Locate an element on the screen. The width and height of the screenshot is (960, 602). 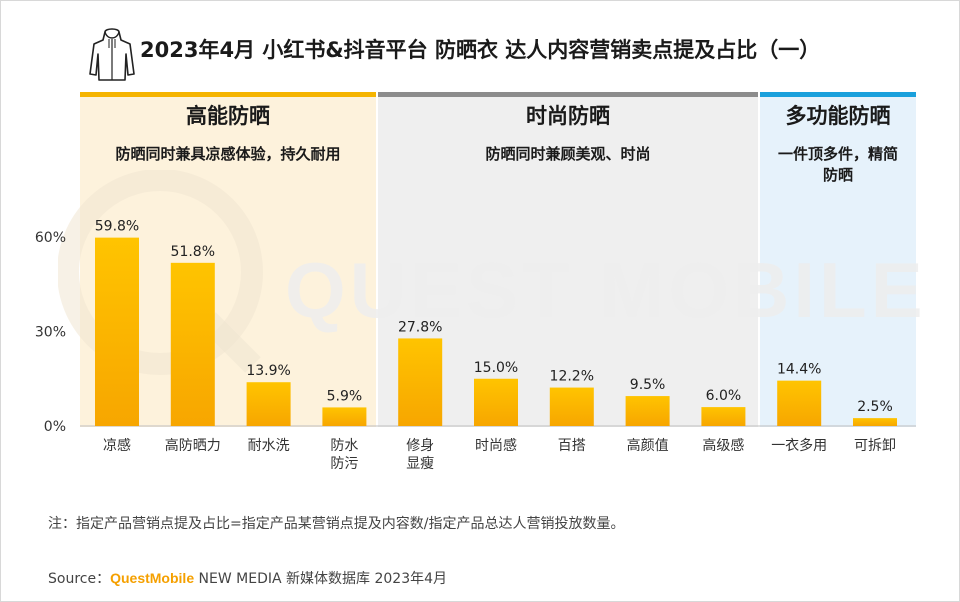
category-label: 时尚感 is located at coordinates (496, 445).